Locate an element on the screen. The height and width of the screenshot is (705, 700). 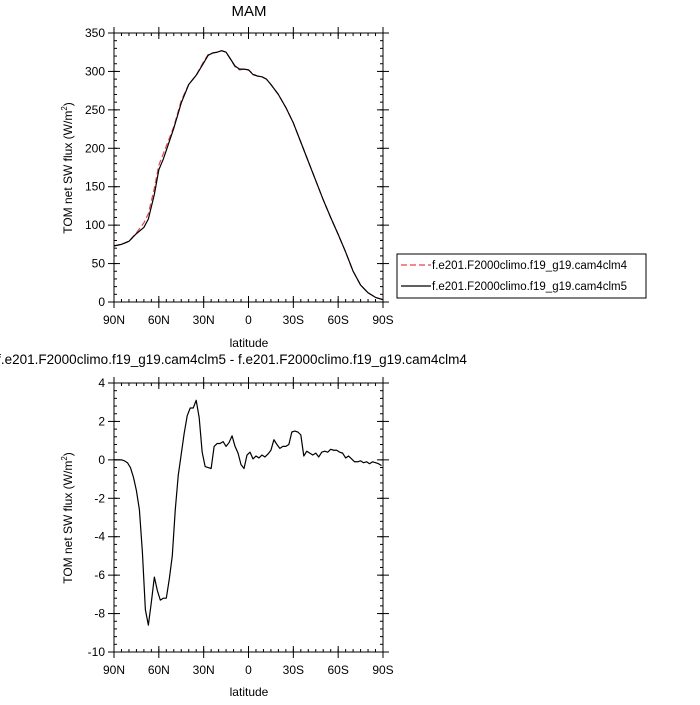
bottom-x-axis-label: latitude is located at coordinates (249, 692).